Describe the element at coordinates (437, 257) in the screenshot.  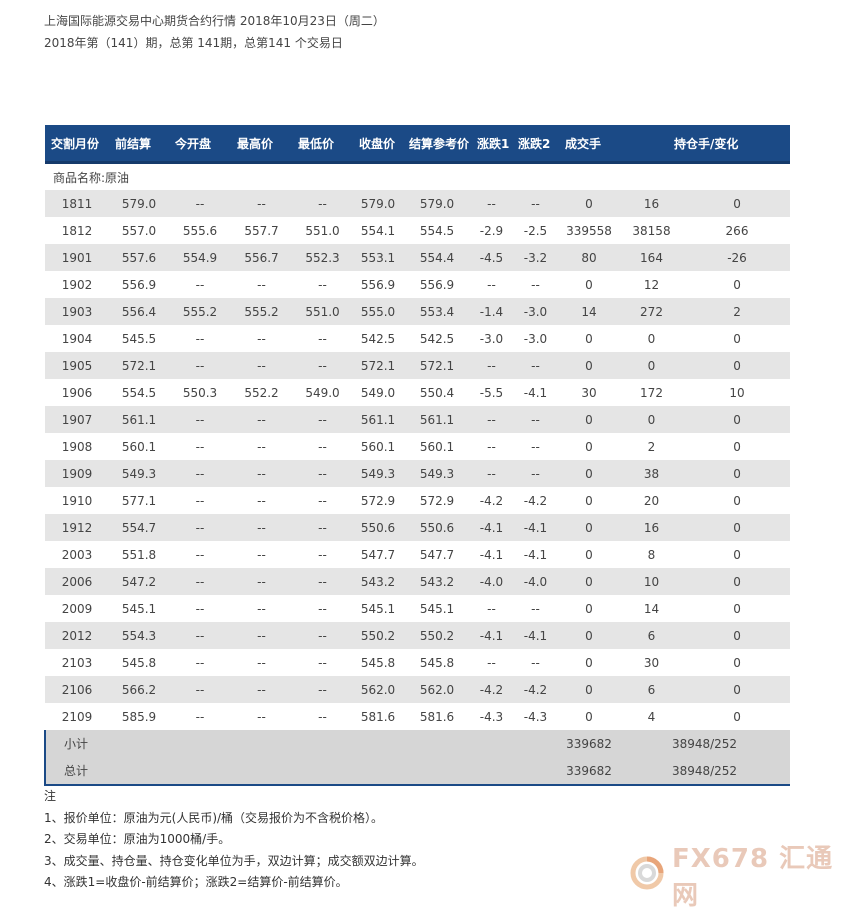
I see `table-cell: 554.4` at that location.